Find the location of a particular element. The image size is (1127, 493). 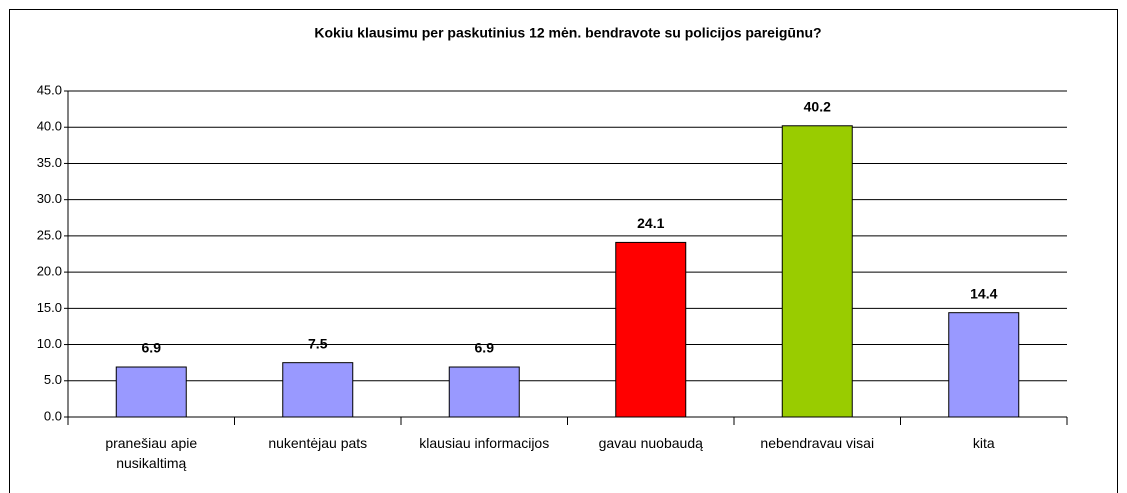

y-tick-label: 0.0 is located at coordinates (53, 415).